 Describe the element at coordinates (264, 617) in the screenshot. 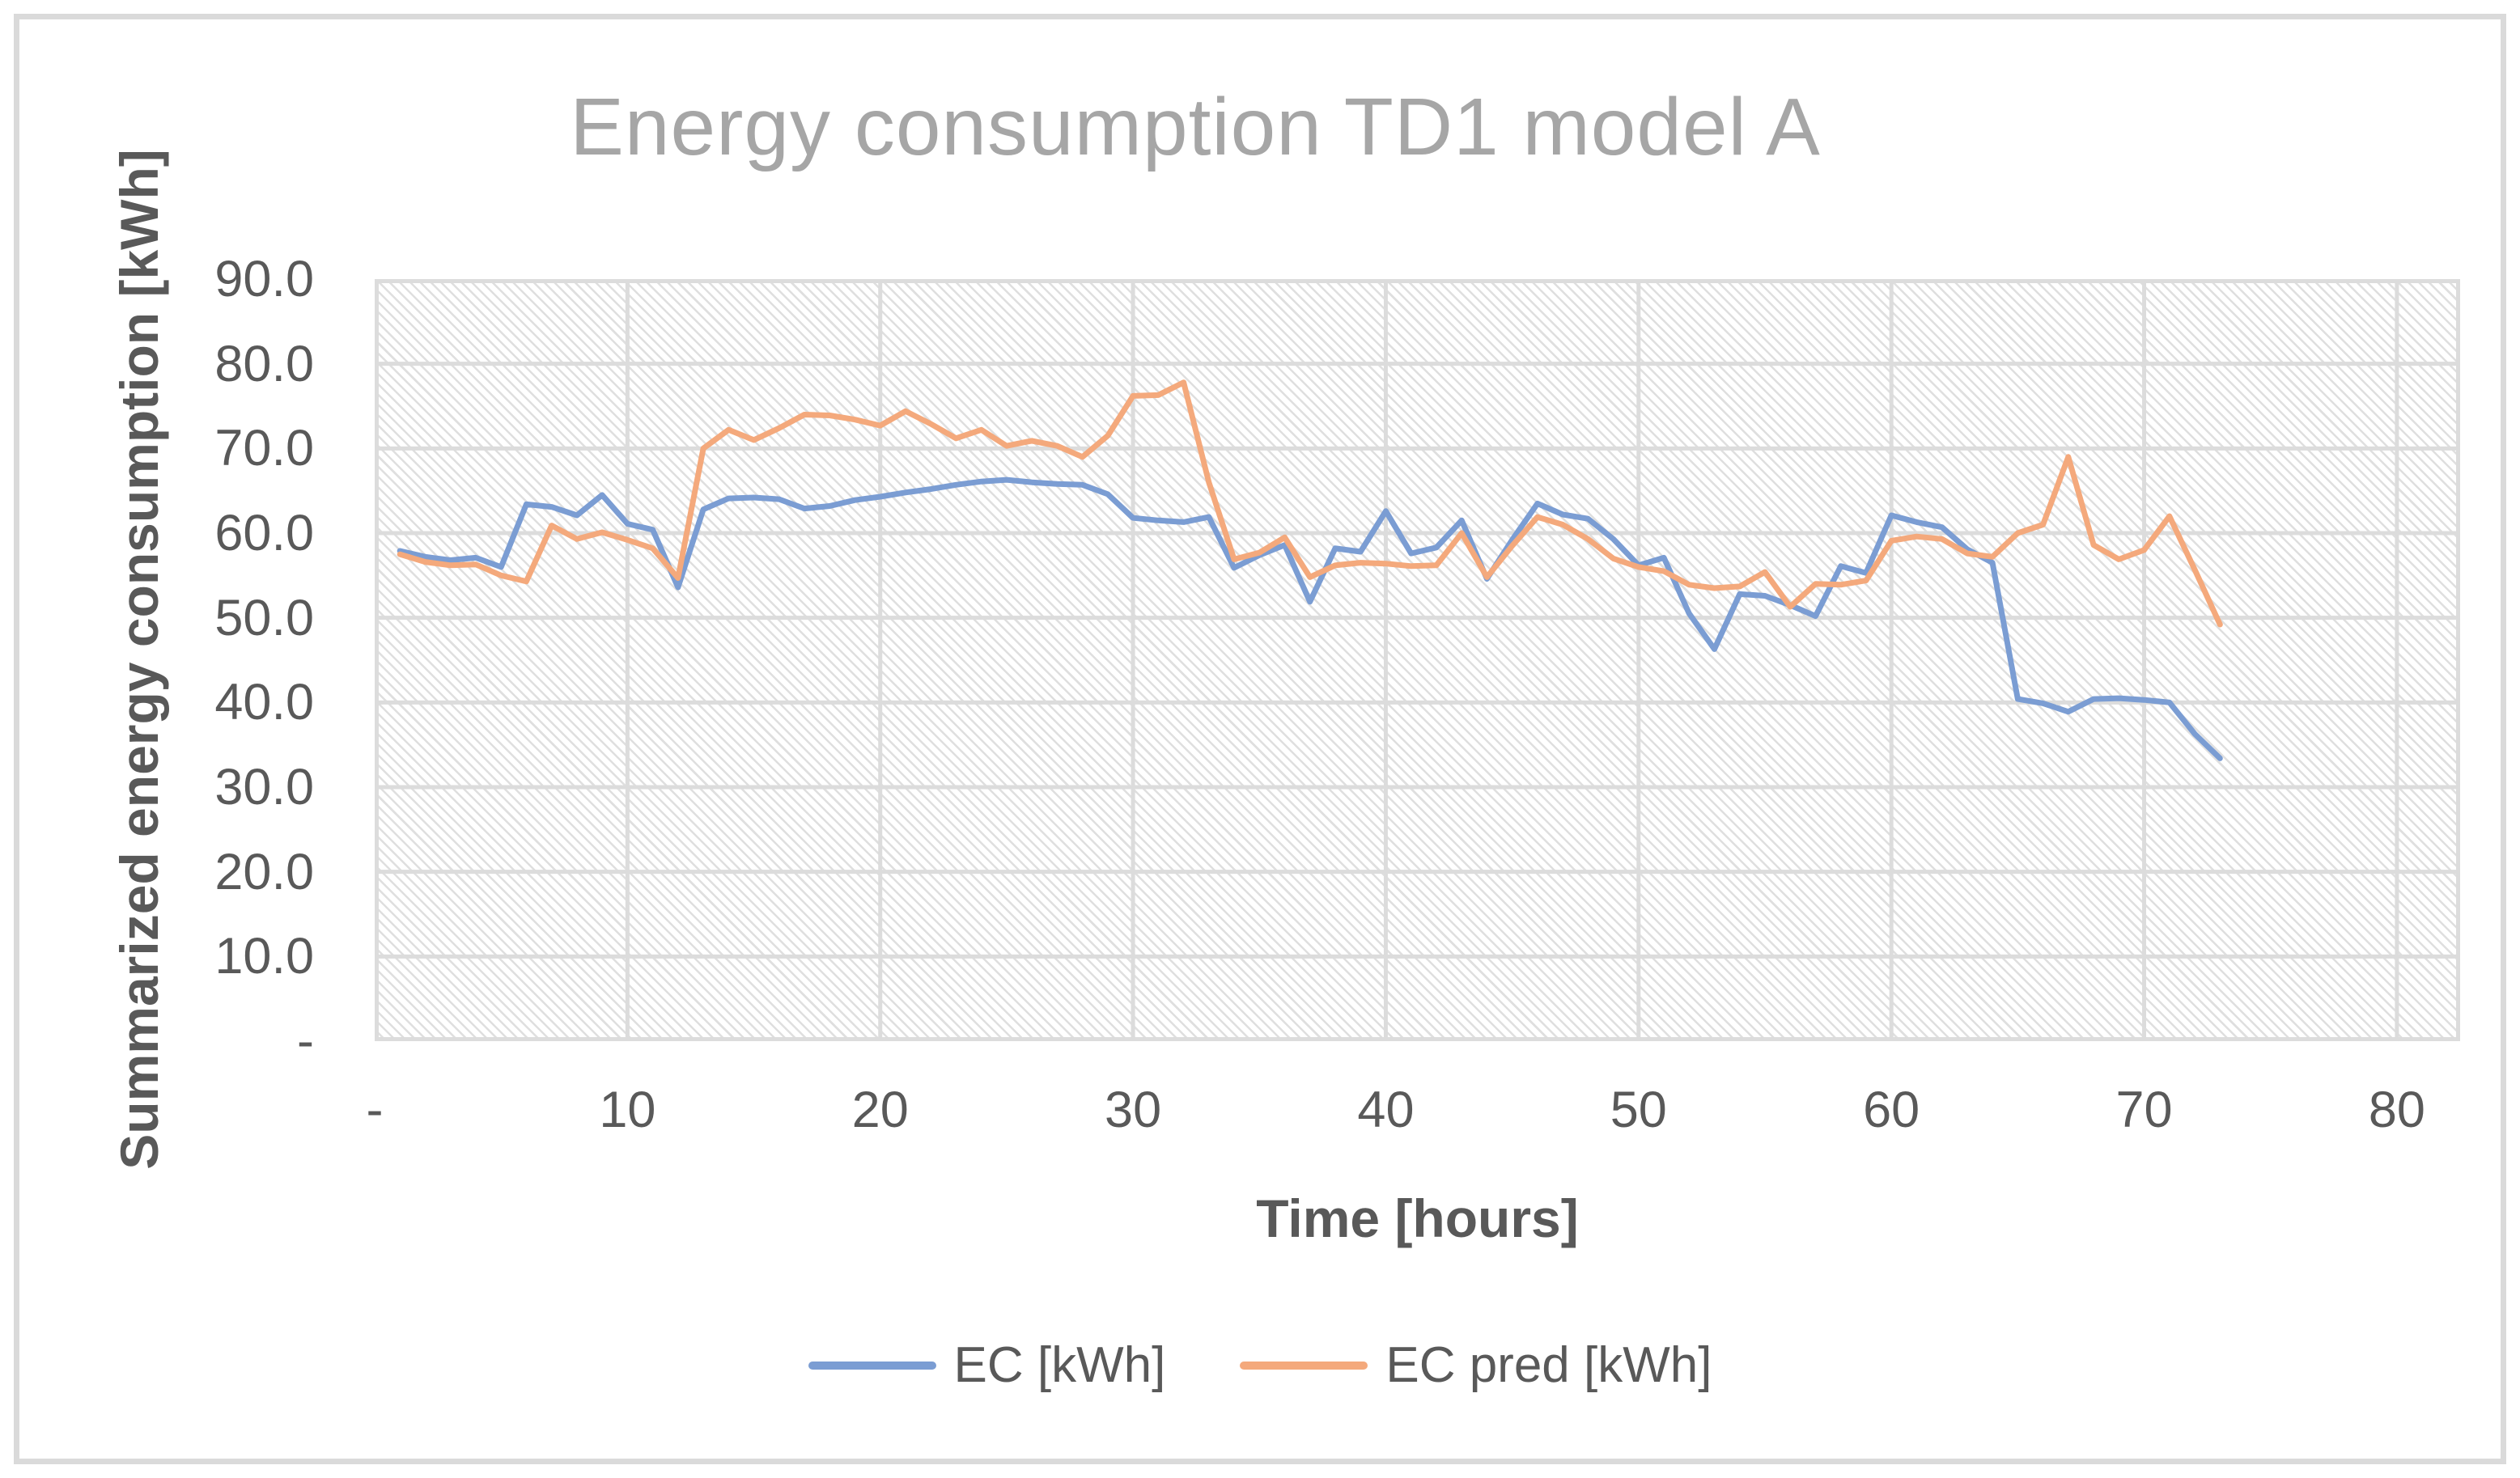

I see `y-tick-label: 50.0` at that location.